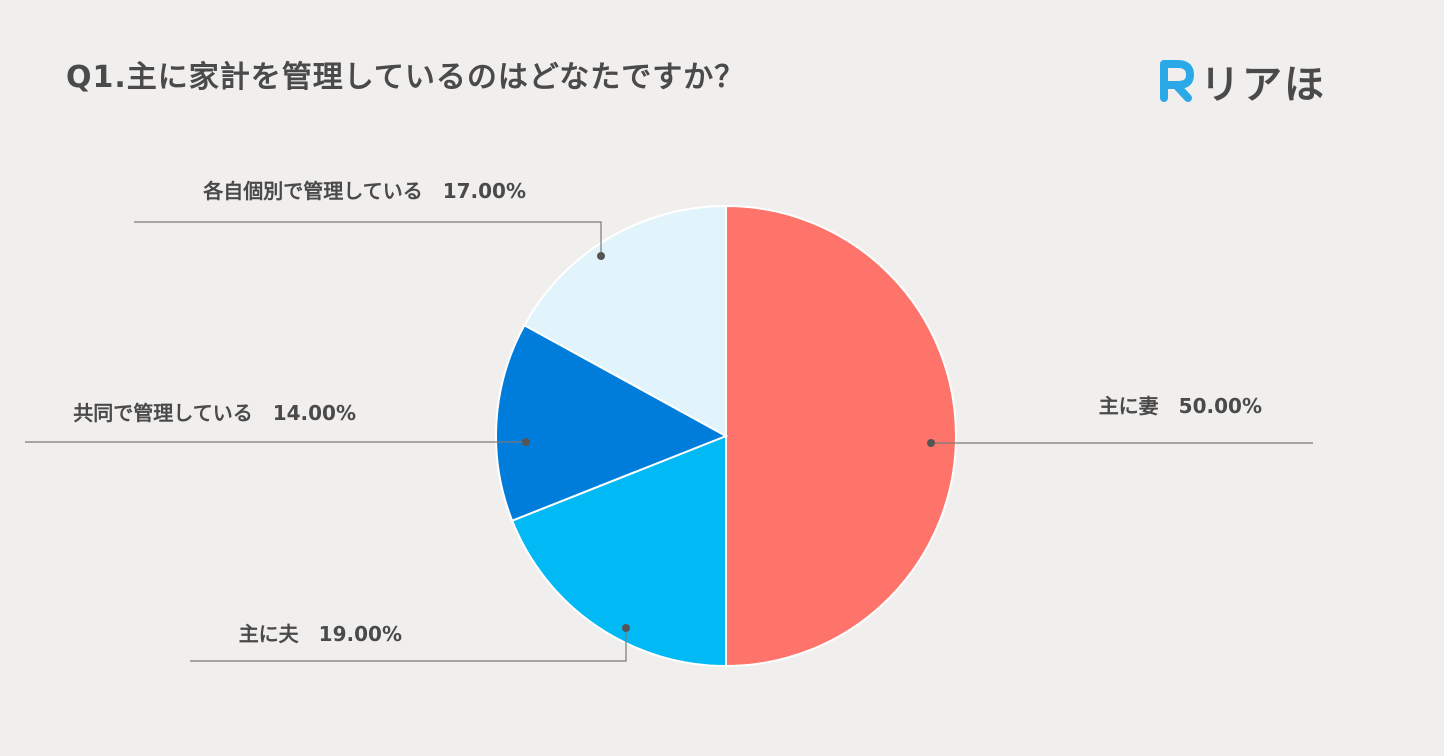 The width and height of the screenshot is (1444, 756). Describe the element at coordinates (1177, 81) in the screenshot. I see `logo-r-icon` at that location.